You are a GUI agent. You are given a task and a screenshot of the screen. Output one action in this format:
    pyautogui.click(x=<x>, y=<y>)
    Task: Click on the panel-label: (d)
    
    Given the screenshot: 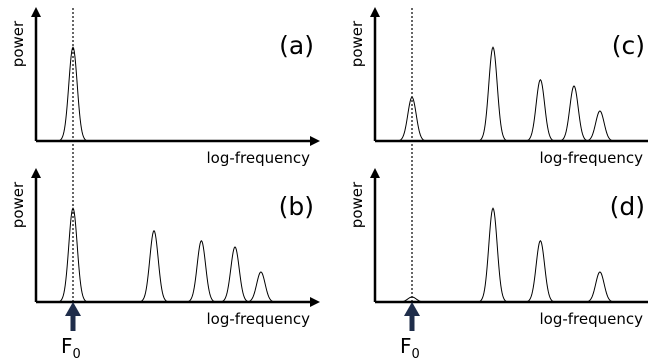 What is the action you would take?
    pyautogui.click(x=627, y=206)
    